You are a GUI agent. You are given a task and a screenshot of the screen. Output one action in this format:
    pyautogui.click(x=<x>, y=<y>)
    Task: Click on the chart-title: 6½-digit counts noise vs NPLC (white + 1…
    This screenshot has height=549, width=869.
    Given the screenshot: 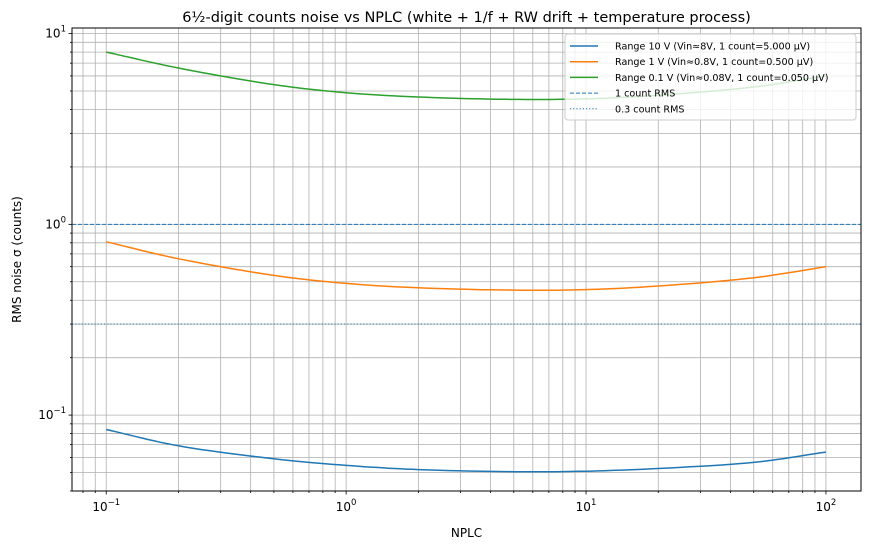 What is the action you would take?
    pyautogui.click(x=466, y=18)
    